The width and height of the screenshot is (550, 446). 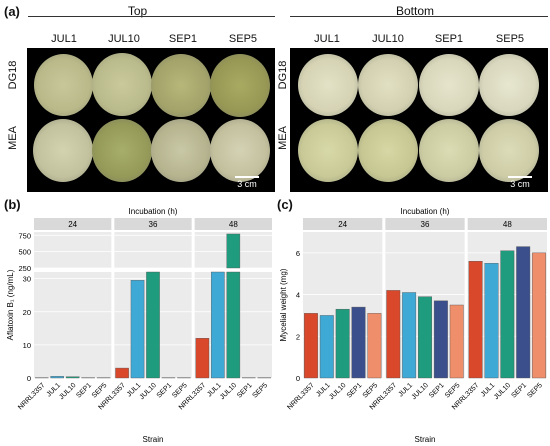 What do you see at coordinates (27, 312) in the screenshot?
I see `y-tick-label: 20` at bounding box center [27, 312].